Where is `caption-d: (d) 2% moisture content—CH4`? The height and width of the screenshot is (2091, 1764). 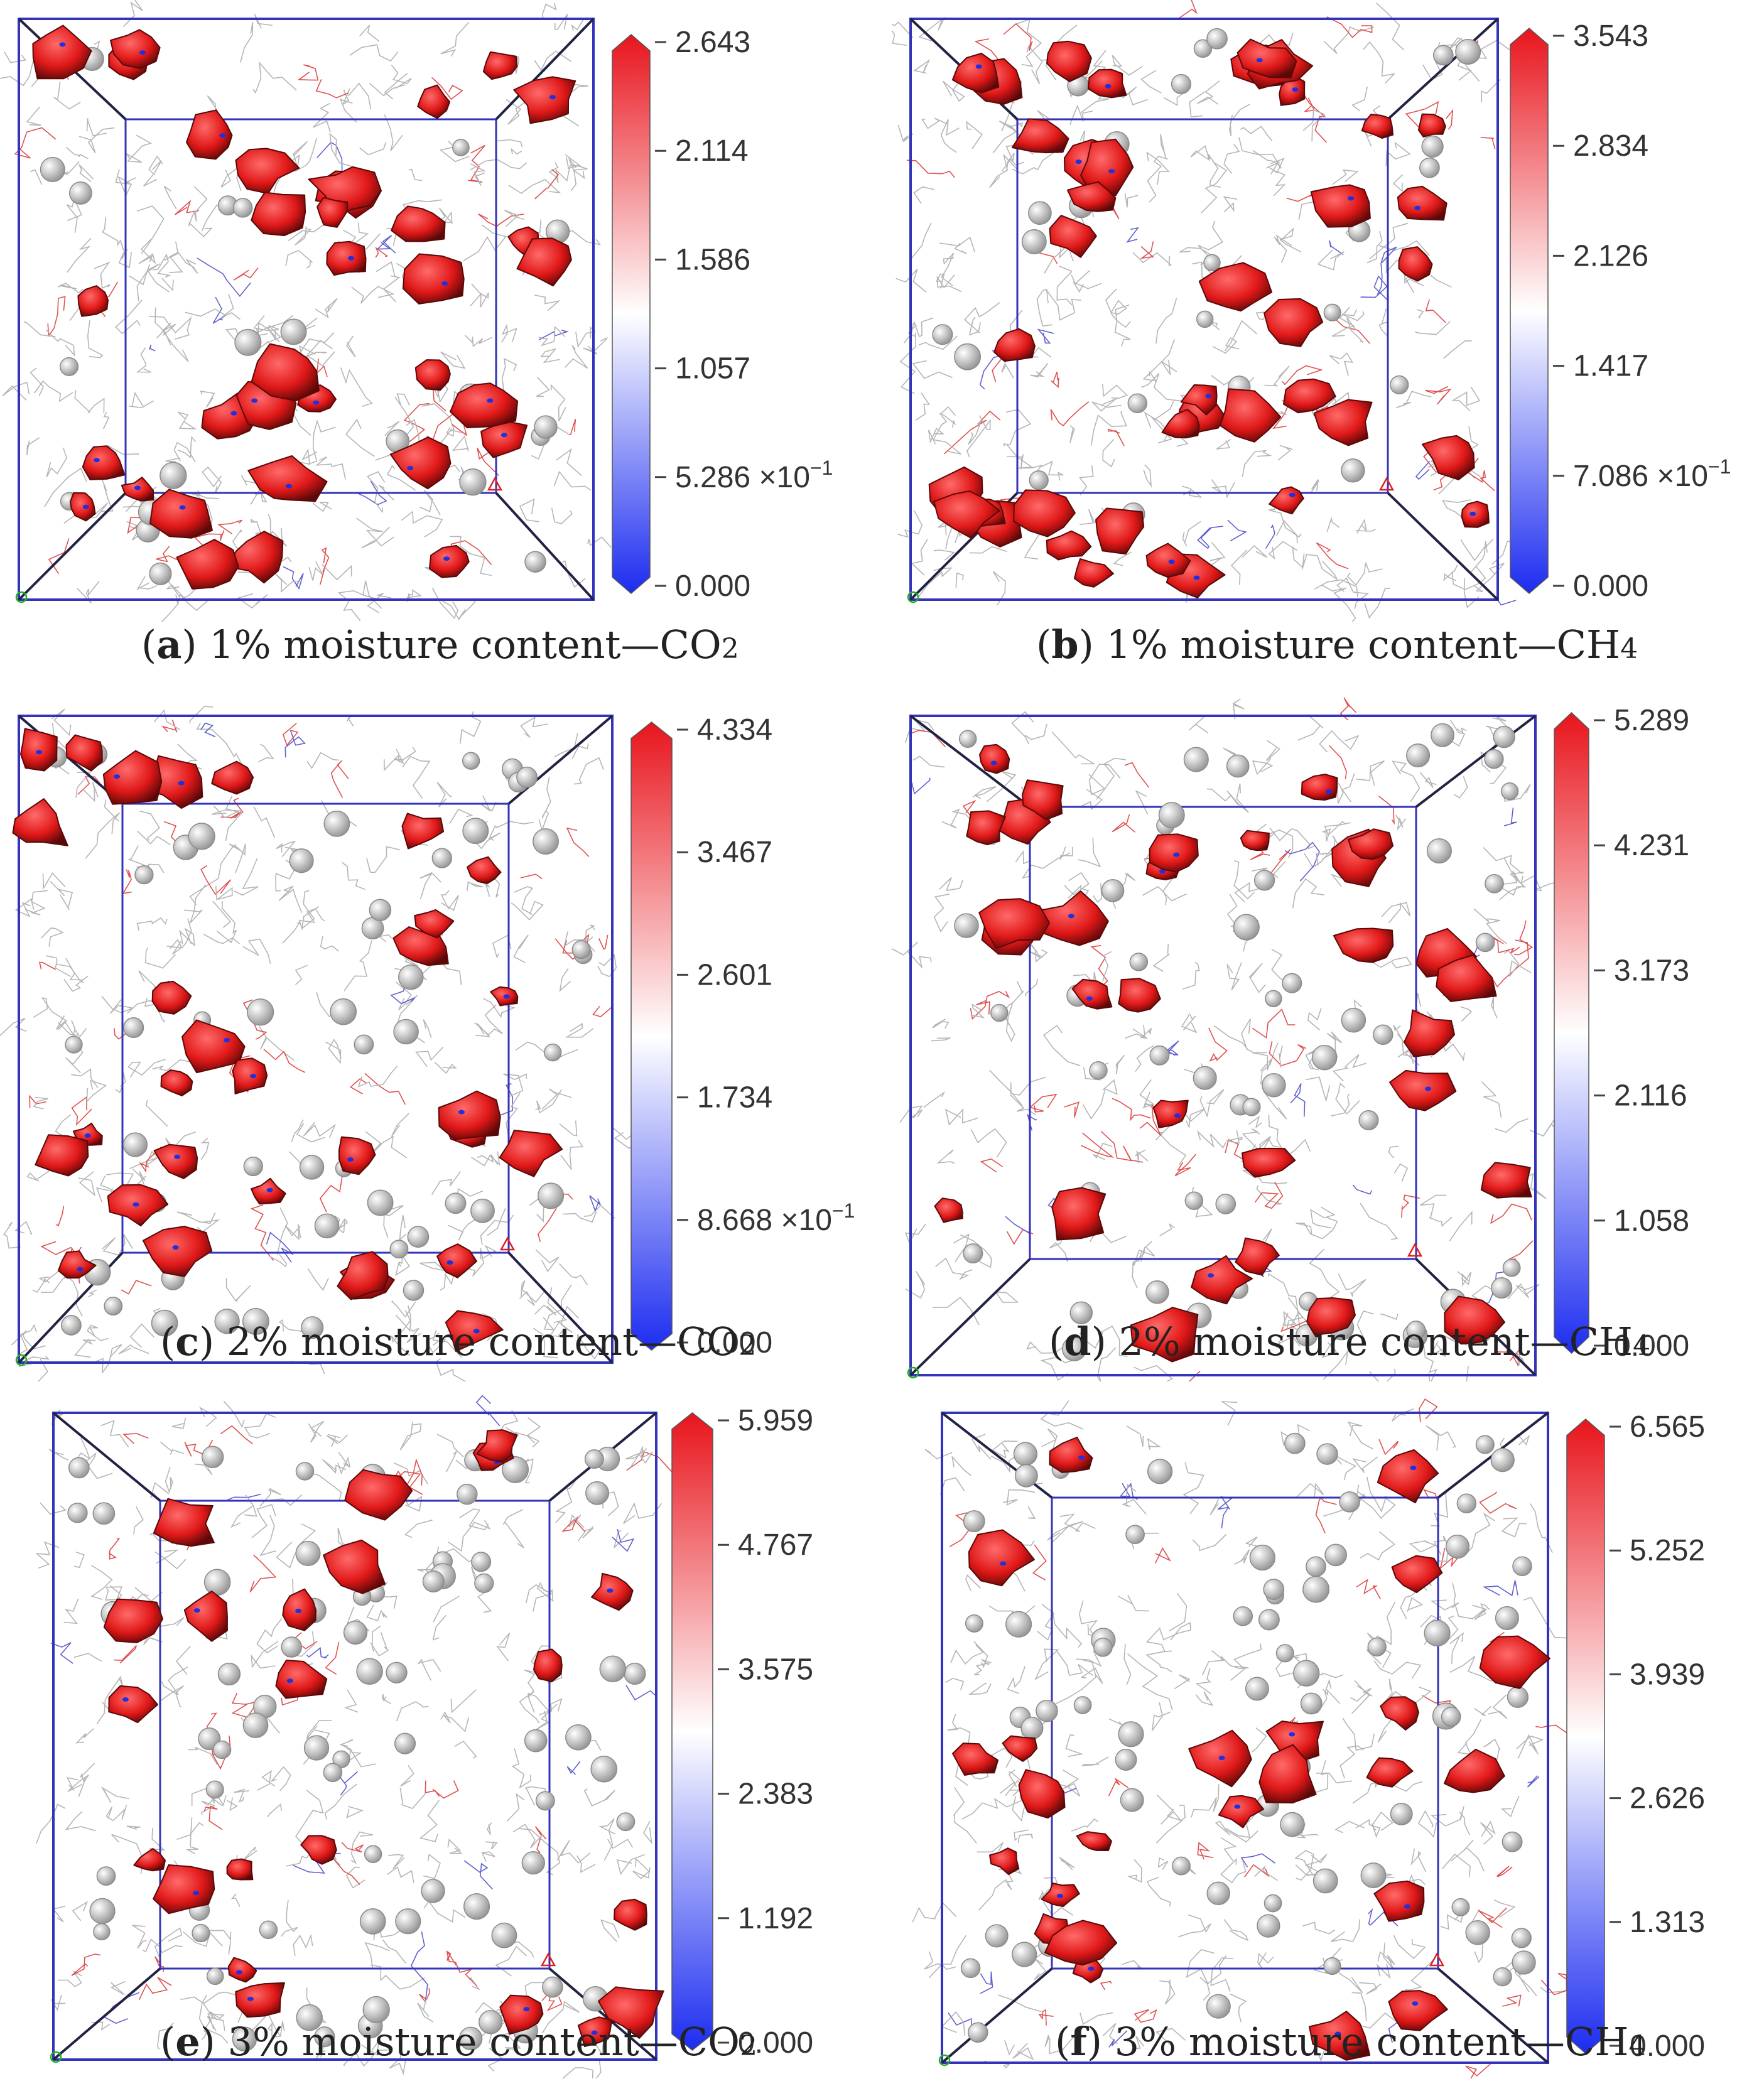 caption-d: (d) 2% moisture content—CH4 is located at coordinates (1350, 1342).